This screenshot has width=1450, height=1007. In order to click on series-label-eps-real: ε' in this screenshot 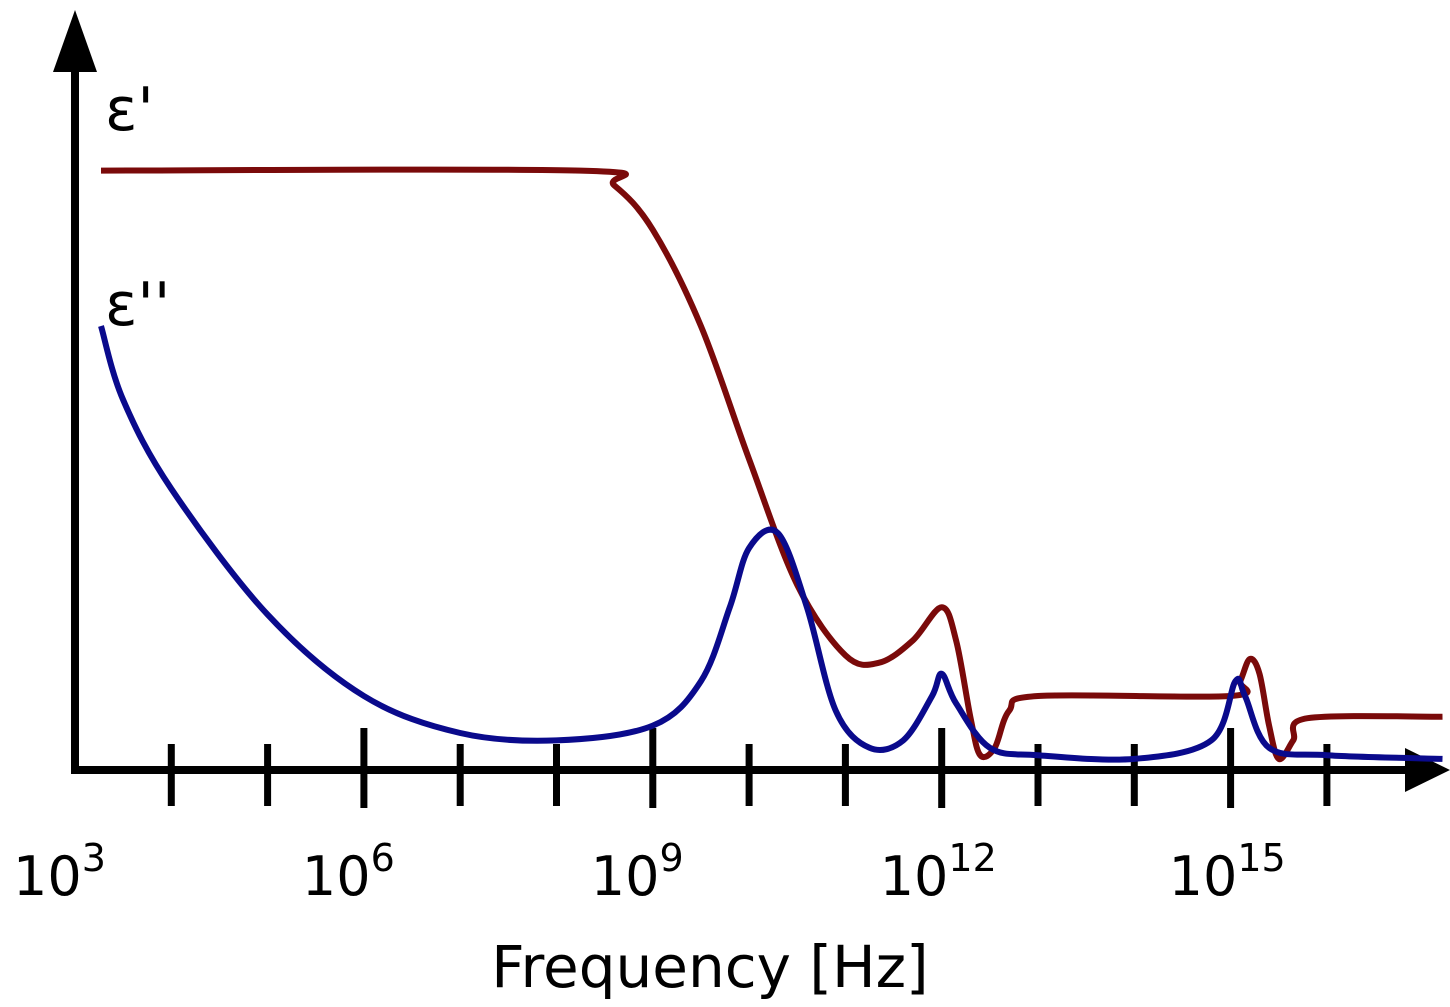, I will do `click(129, 110)`.